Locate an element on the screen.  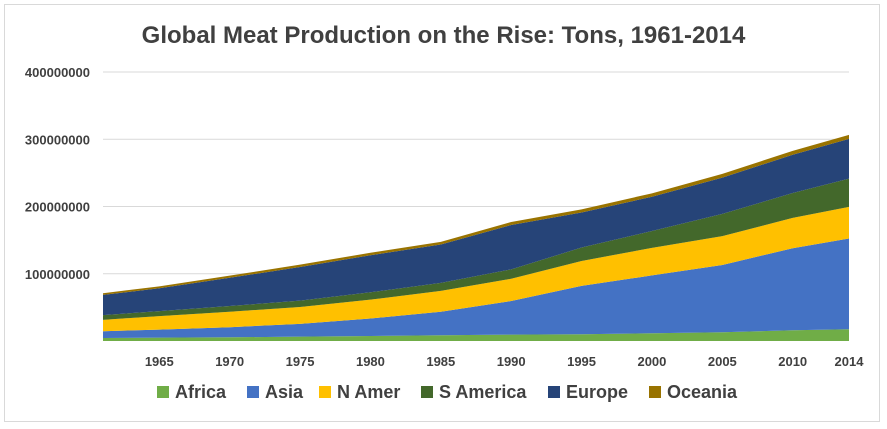
legend-label: N Amer is located at coordinates (368, 392).